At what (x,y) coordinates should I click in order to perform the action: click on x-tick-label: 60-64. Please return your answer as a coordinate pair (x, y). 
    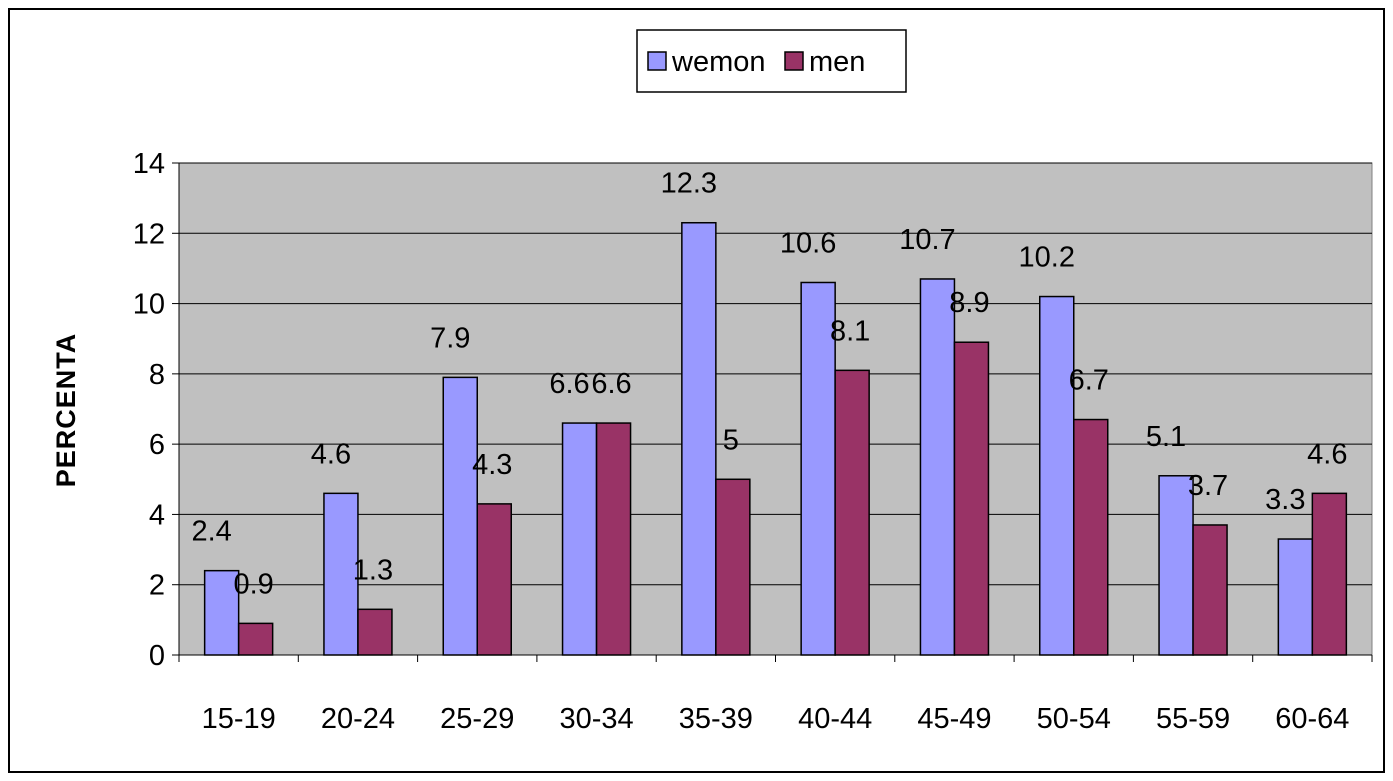
    Looking at the image, I should click on (1312, 719).